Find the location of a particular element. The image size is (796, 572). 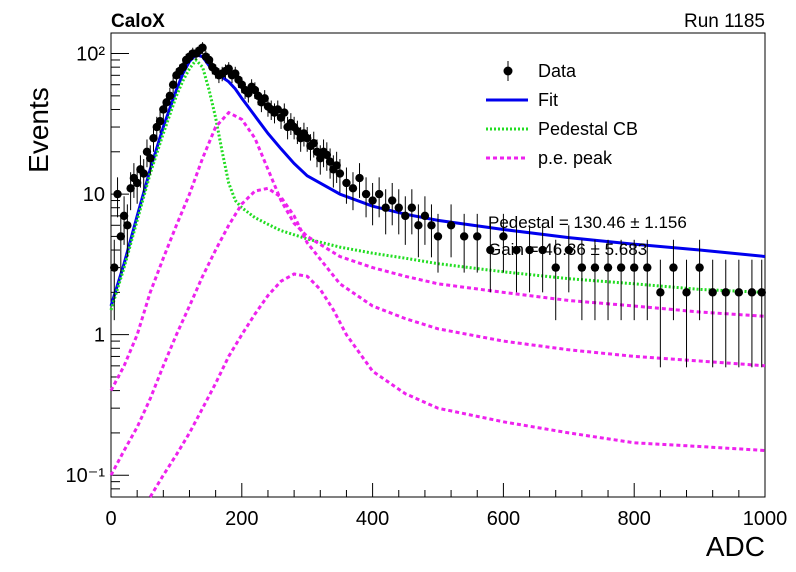

legend: Data Fit Pedestal CB p.e. peak is located at coordinates (562, 114).